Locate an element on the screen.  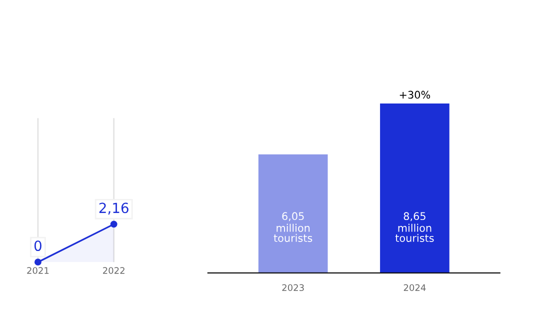
annotation: +30% is located at coordinates (415, 94).